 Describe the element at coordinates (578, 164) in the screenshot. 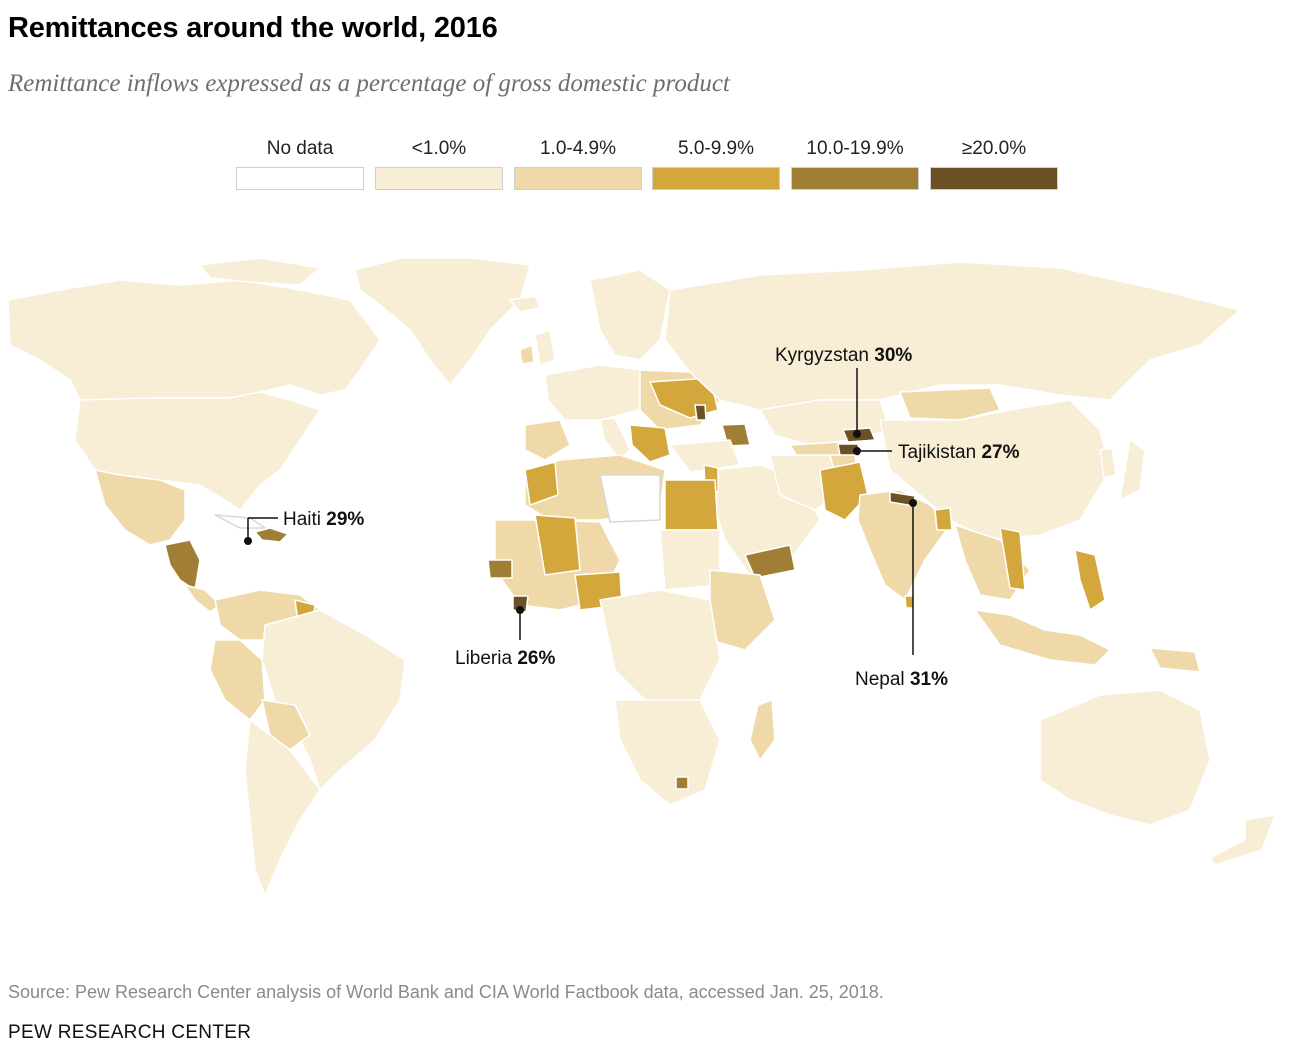

I see `legend-item-1-4: 1.0-4.9%` at that location.